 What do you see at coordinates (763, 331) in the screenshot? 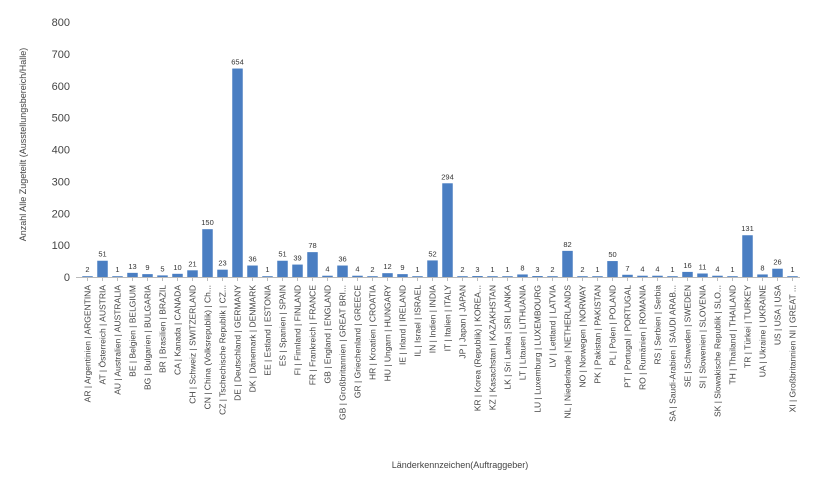
I see `x-tick-label: UA | Ukraine | UKRAINE` at bounding box center [763, 331].